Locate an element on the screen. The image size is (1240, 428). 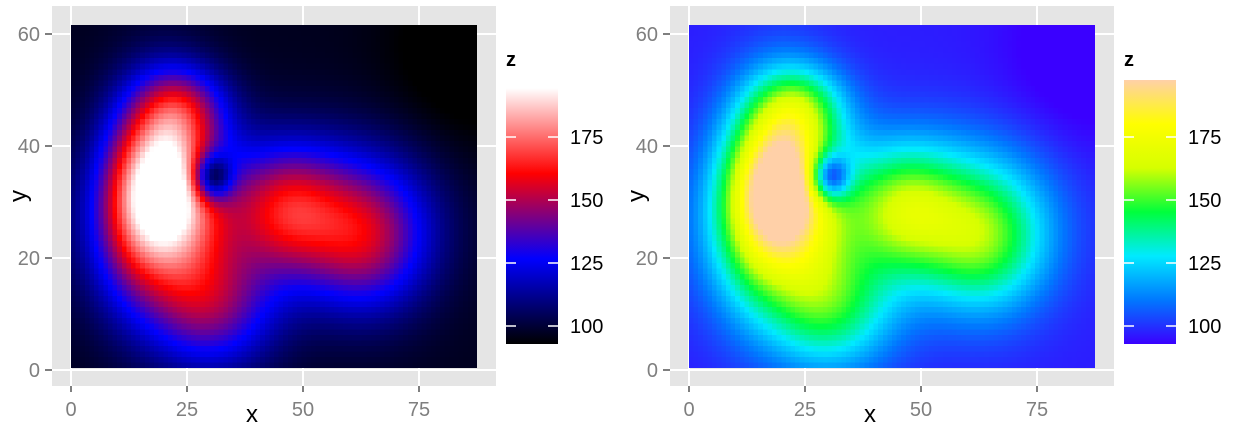
legend-1-break-label: 100 is located at coordinates (586, 327).